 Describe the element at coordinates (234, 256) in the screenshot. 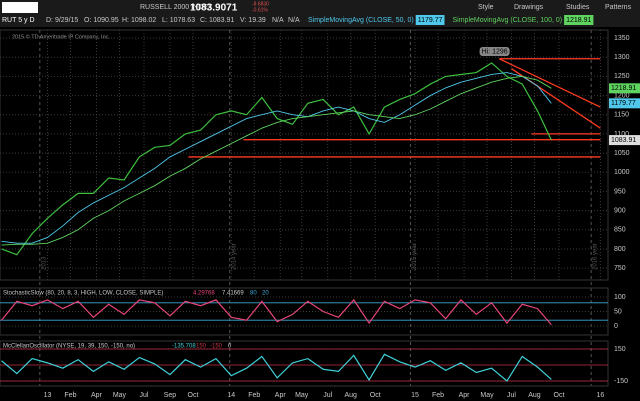

I see `year-label: 2014 year` at that location.